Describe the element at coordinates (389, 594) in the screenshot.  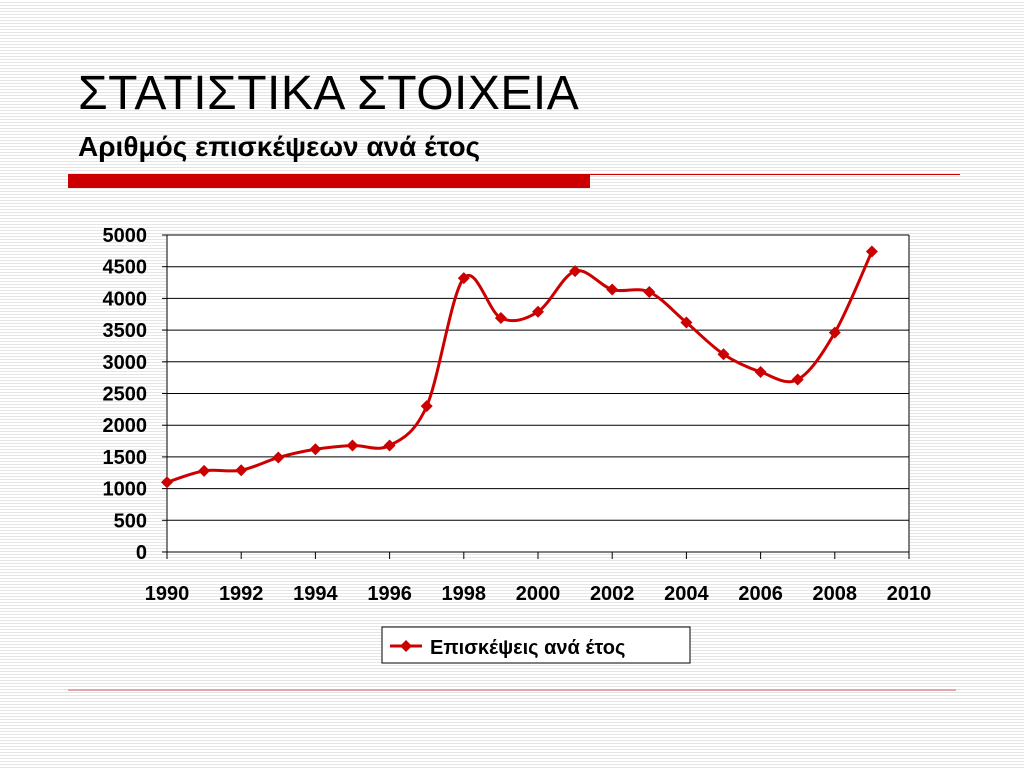
I see `x-tick-label: 1996` at that location.